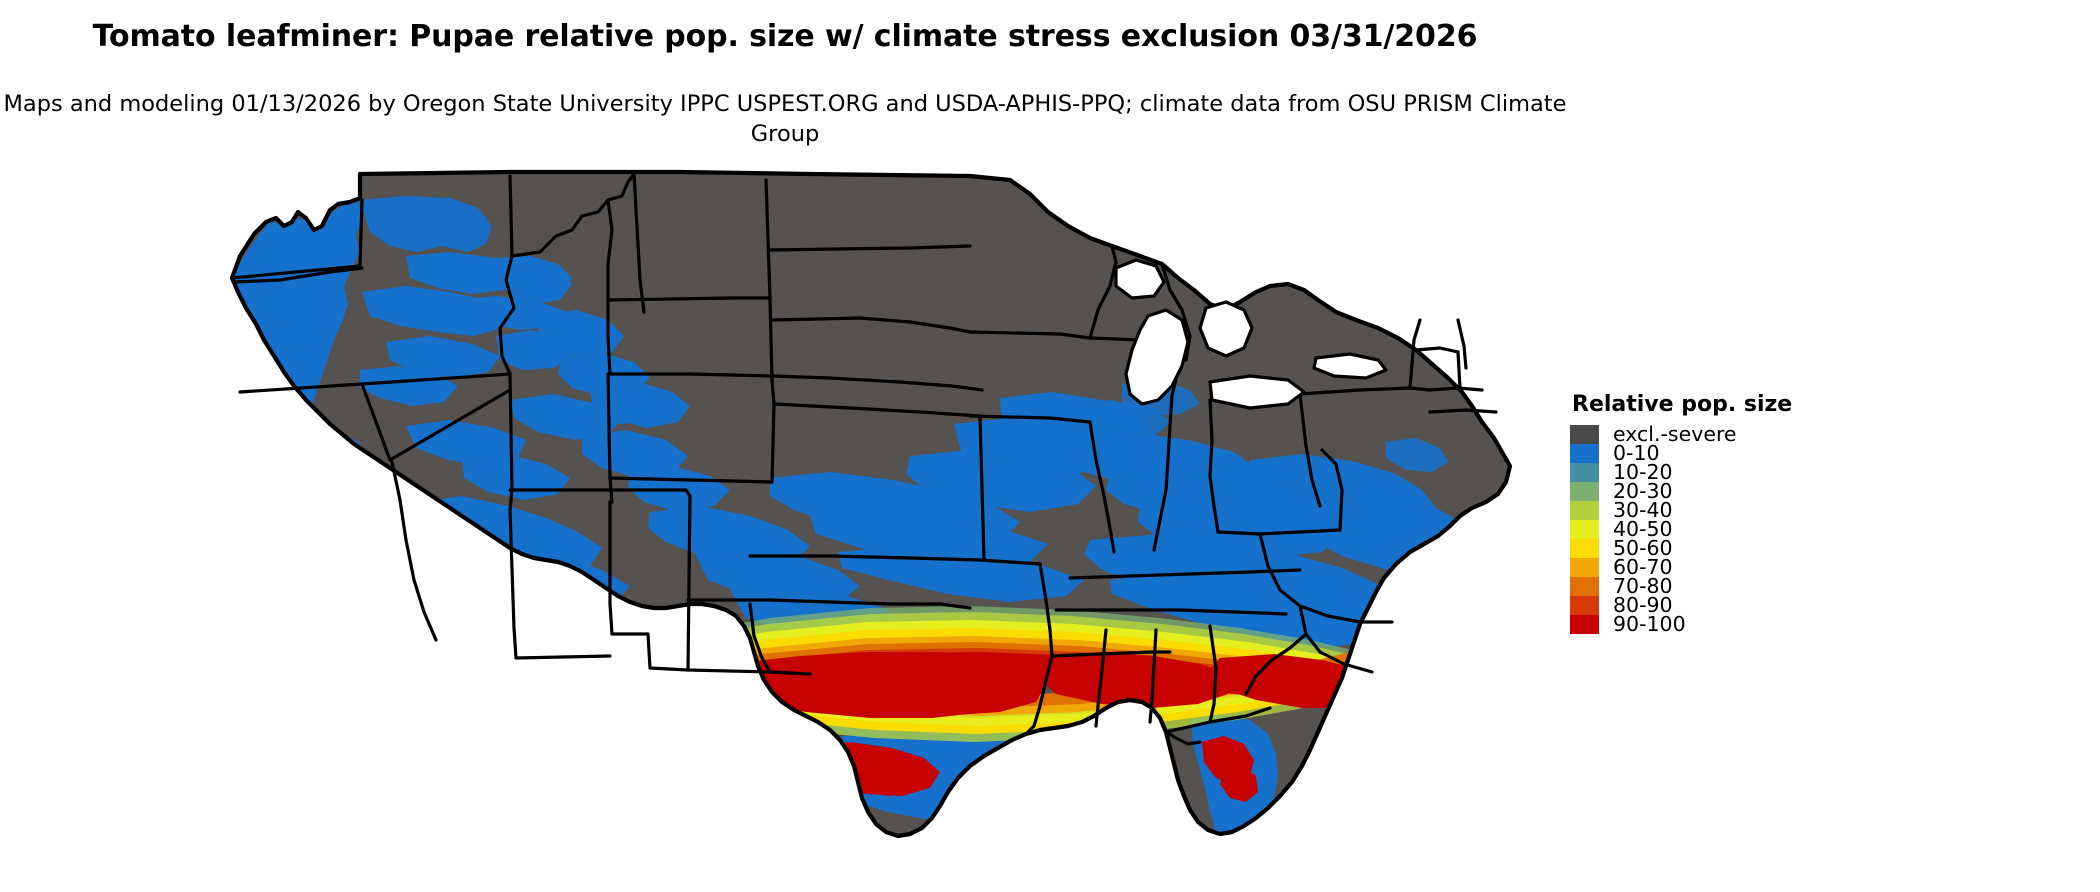 The height and width of the screenshot is (892, 2100). Describe the element at coordinates (1780, 472) in the screenshot. I see `legend-item-10-20: 10-20` at that location.